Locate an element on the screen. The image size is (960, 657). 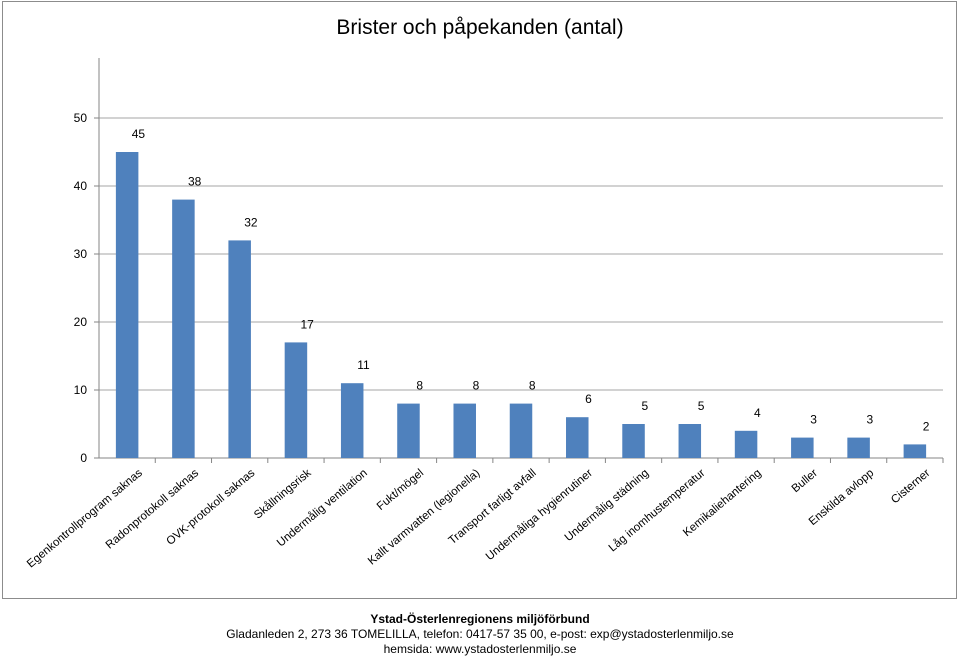
x-tick-label: Kallt varmvatten (legionella) is located at coordinates (424, 517).